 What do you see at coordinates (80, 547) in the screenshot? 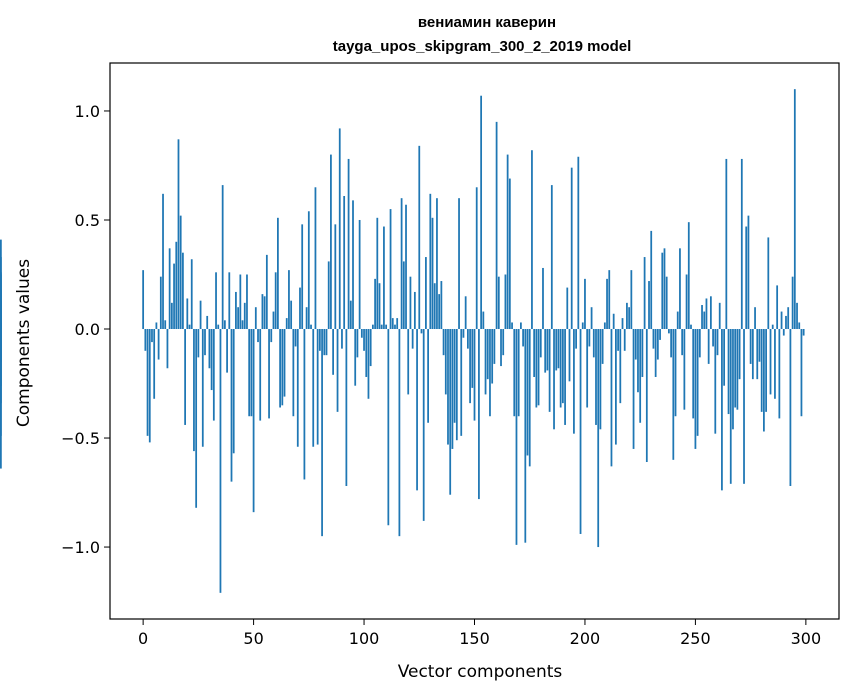
I see `y-tick-label: −1.0` at bounding box center [80, 547].